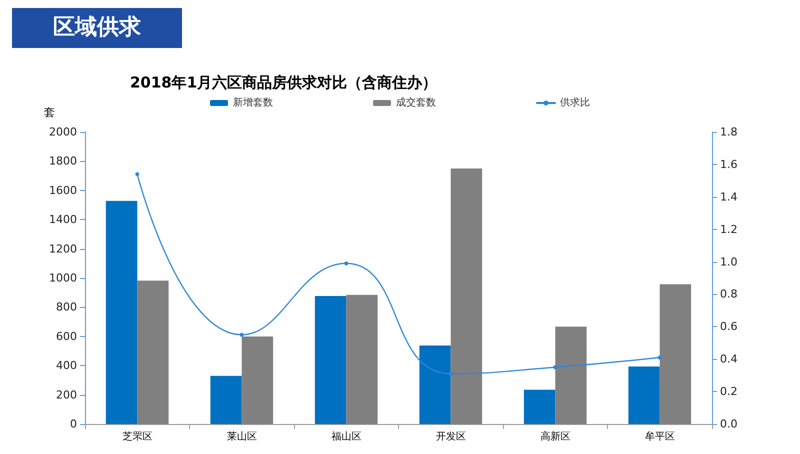 The width and height of the screenshot is (800, 454). I want to click on y2-tick-label: 0.0, so click(729, 424).